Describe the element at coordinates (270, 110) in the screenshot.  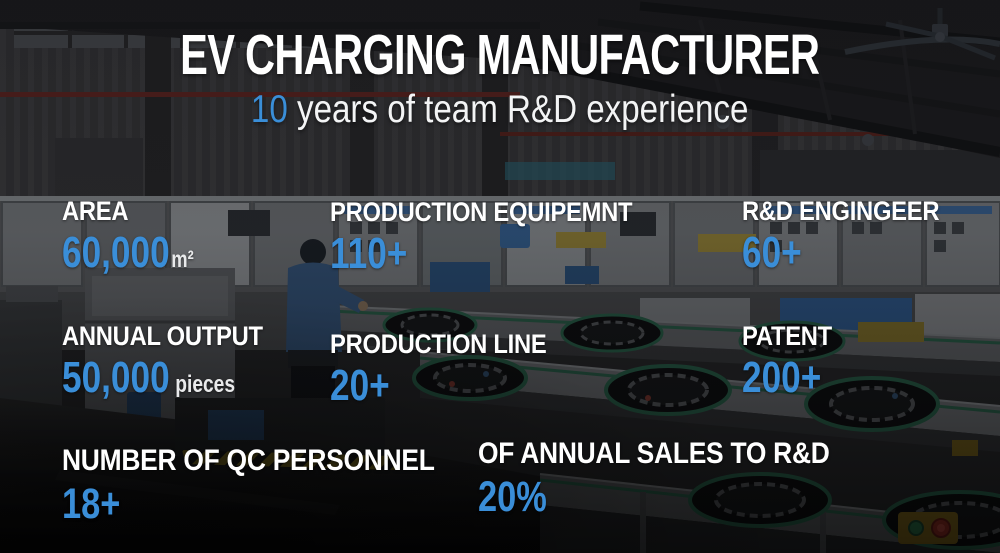
I see `subtitle-highlight: 10` at that location.